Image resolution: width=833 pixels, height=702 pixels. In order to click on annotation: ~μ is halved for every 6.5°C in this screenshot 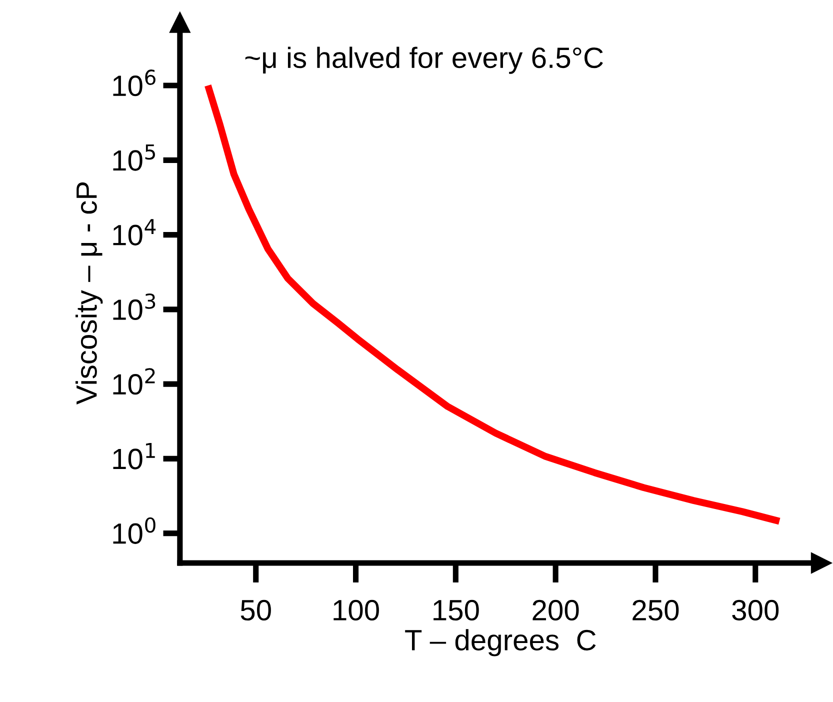, I will do `click(424, 60)`.